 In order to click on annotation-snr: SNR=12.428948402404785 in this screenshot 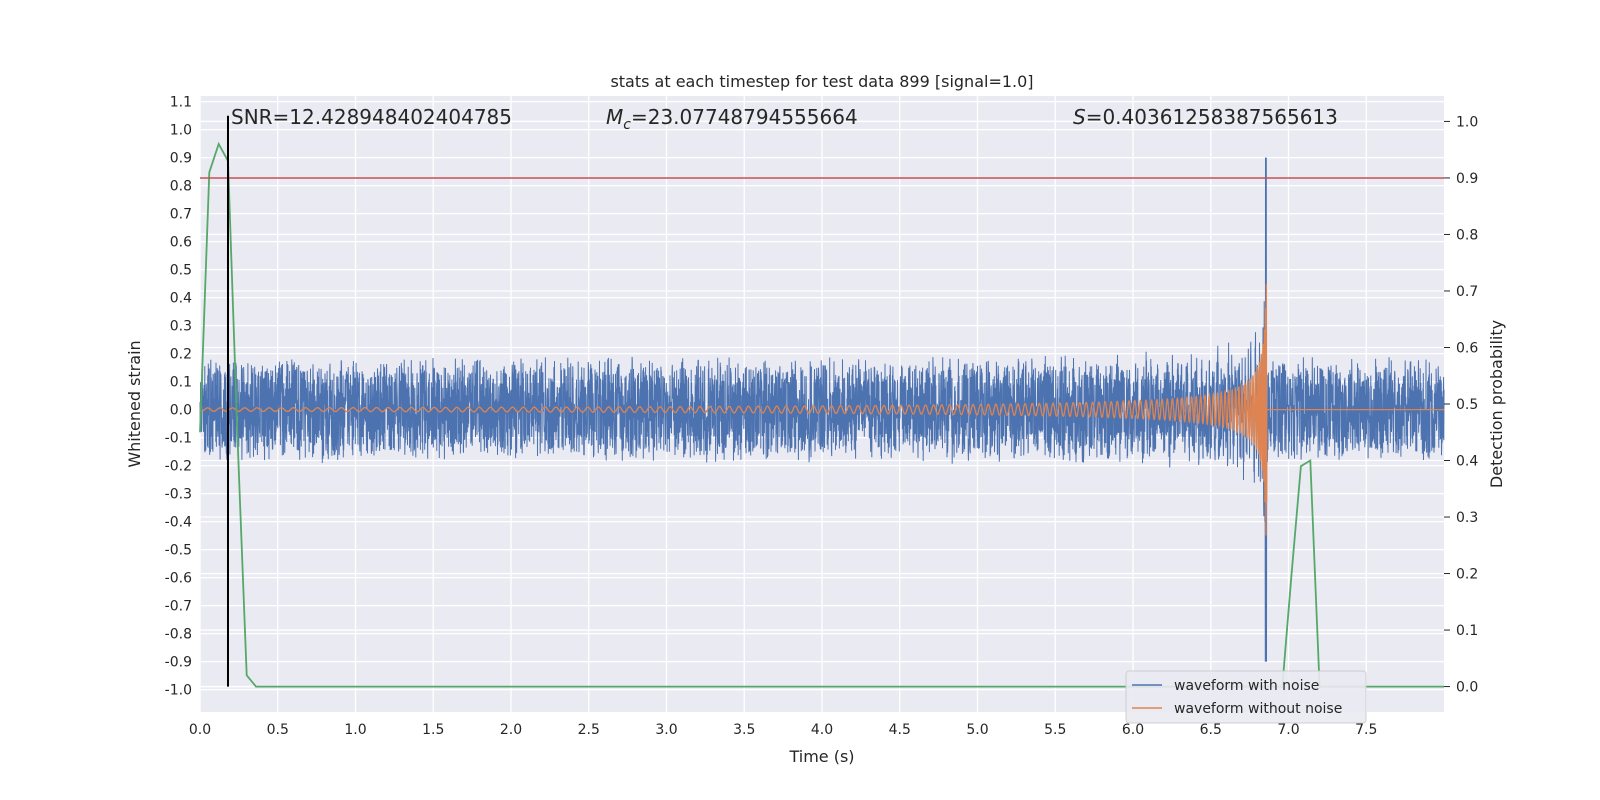, I will do `click(371, 117)`.